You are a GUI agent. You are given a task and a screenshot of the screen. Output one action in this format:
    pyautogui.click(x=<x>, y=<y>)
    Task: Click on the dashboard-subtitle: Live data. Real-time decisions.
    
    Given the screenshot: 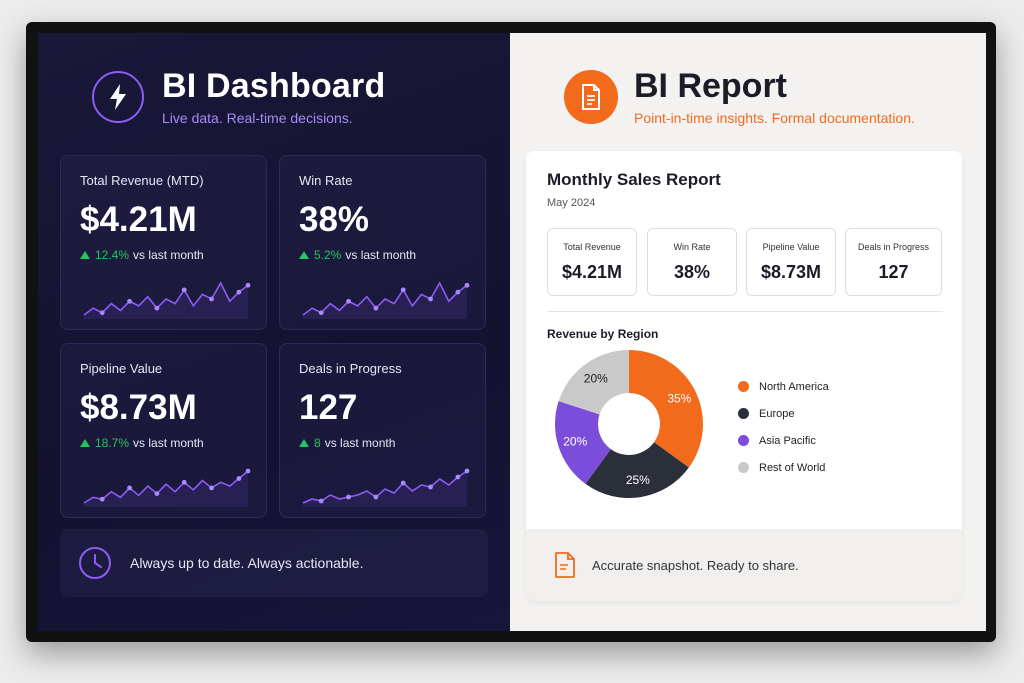 What is the action you would take?
    pyautogui.click(x=257, y=118)
    